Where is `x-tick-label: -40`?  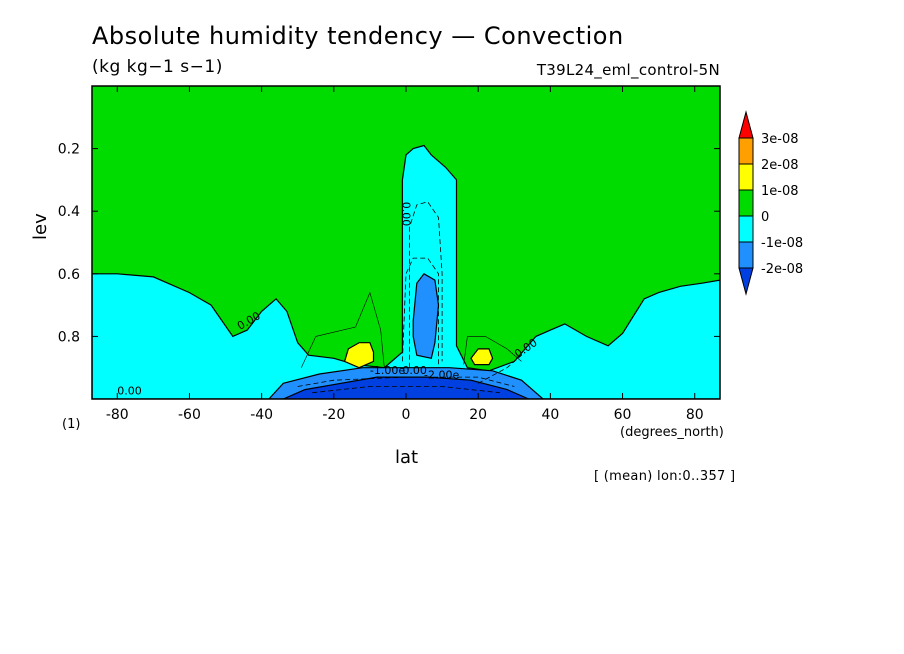 x-tick-label: -40 is located at coordinates (261, 415).